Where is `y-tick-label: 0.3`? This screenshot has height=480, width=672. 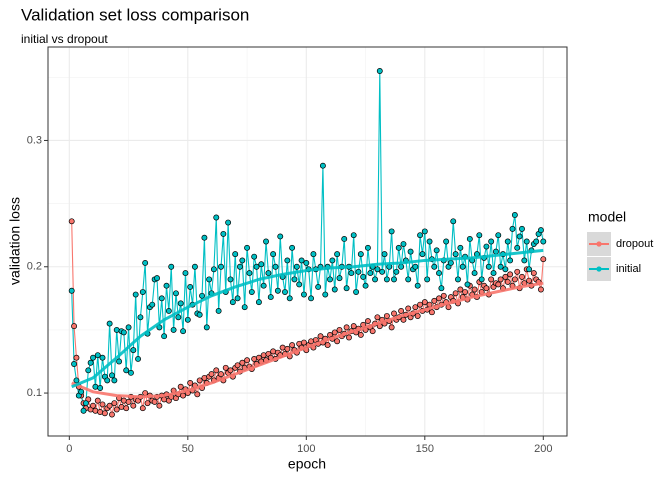 y-tick-label: 0.3 is located at coordinates (34, 140).